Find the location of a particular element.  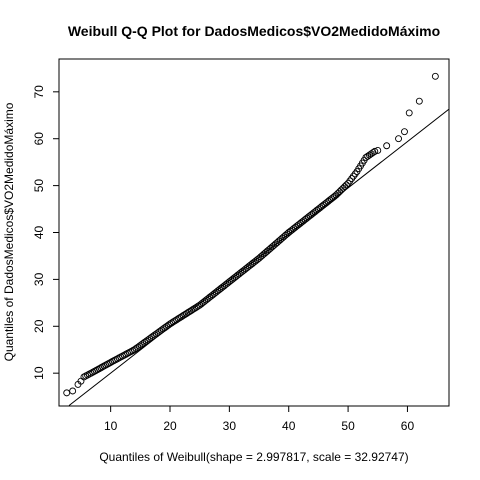

x-tick-label: 40 is located at coordinates (289, 426).